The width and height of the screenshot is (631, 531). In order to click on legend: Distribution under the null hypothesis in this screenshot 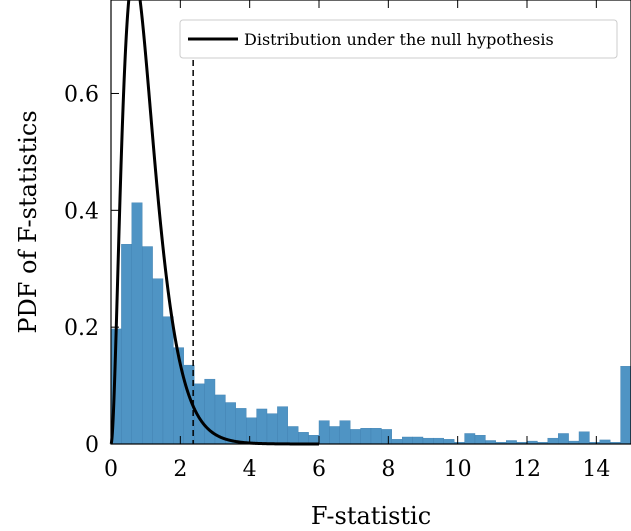, I will do `click(398, 39)`.